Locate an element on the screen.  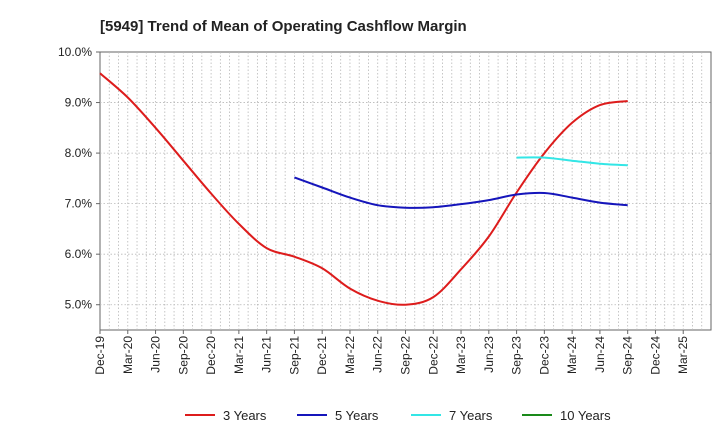
x-tick-label: Dec-21 is located at coordinates (322, 355).